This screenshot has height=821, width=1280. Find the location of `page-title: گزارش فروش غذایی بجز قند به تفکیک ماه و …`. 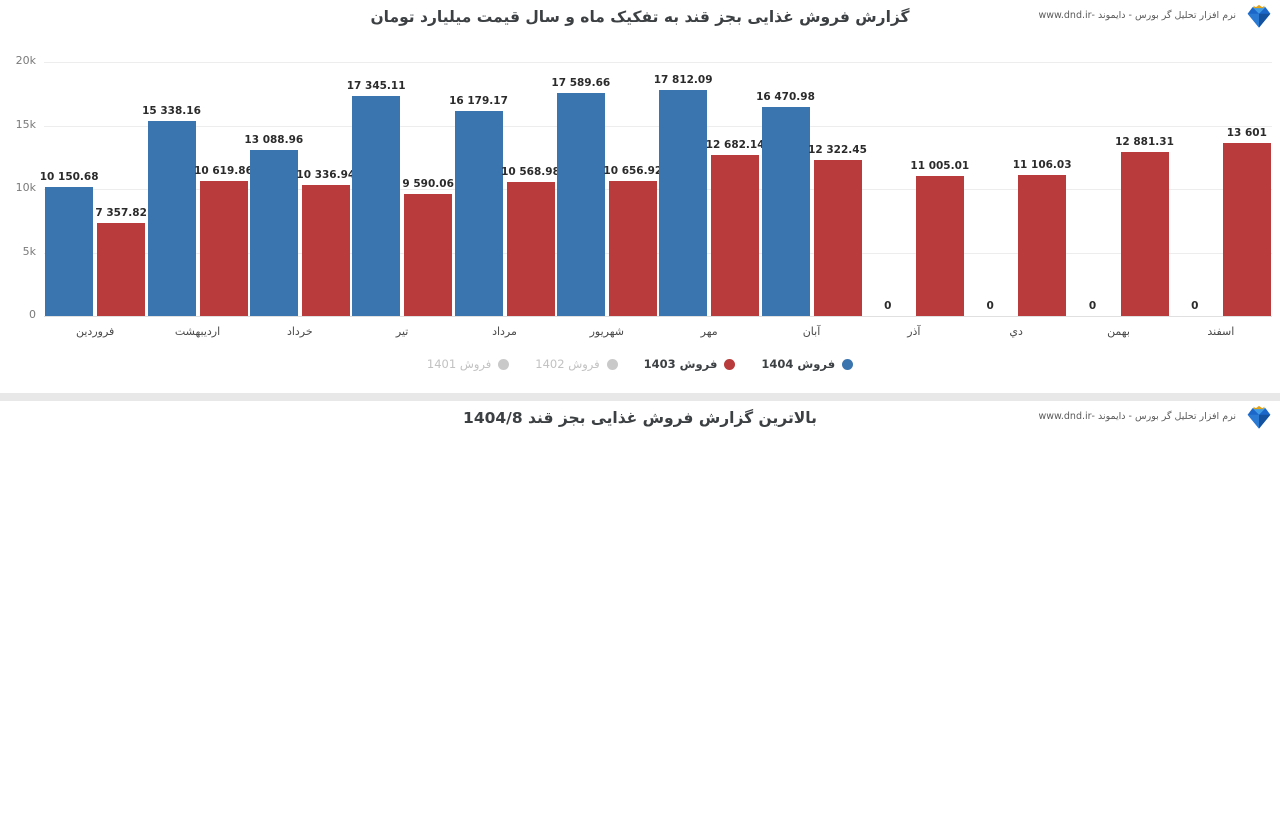

page-title: گزارش فروش غذایی بجز قند به تفکیک ماه و … is located at coordinates (640, 17).